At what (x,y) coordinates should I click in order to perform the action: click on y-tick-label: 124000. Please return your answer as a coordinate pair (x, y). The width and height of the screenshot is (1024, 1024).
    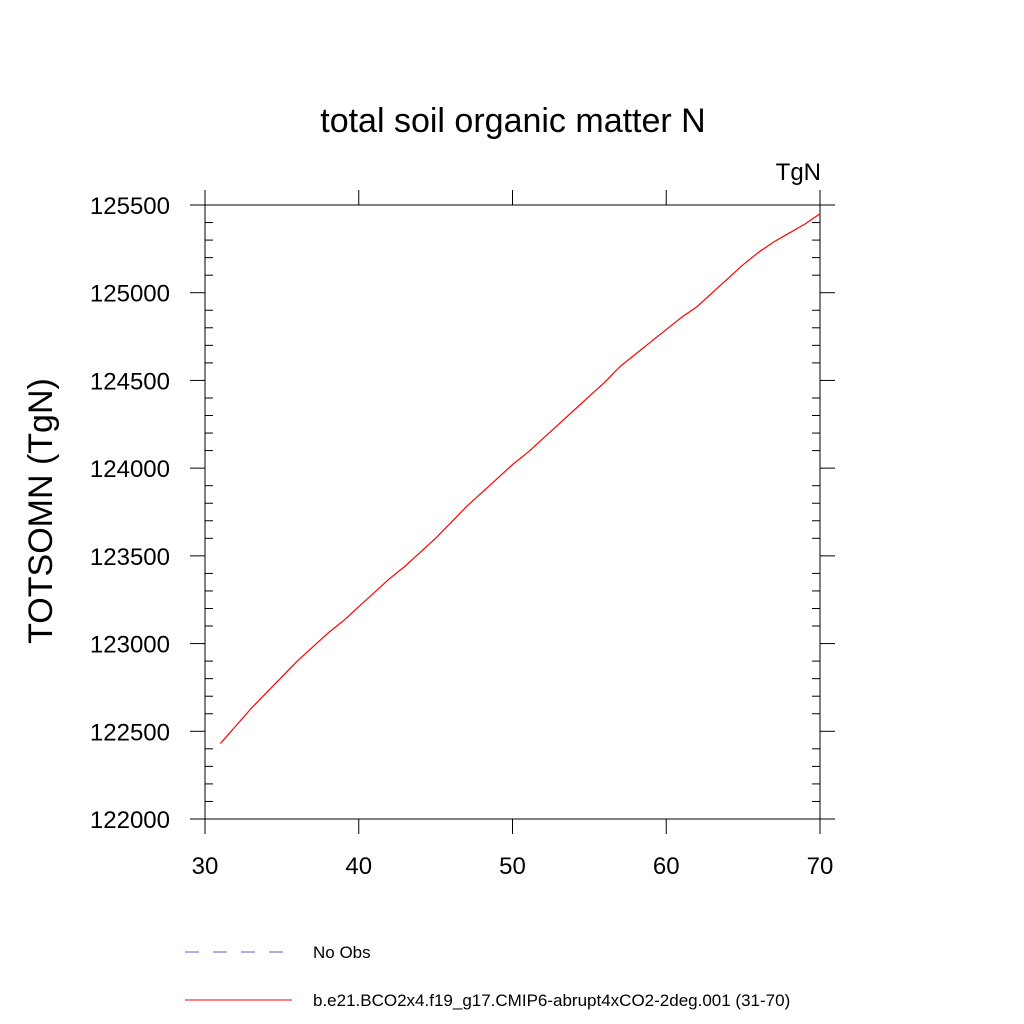
    Looking at the image, I should click on (130, 469).